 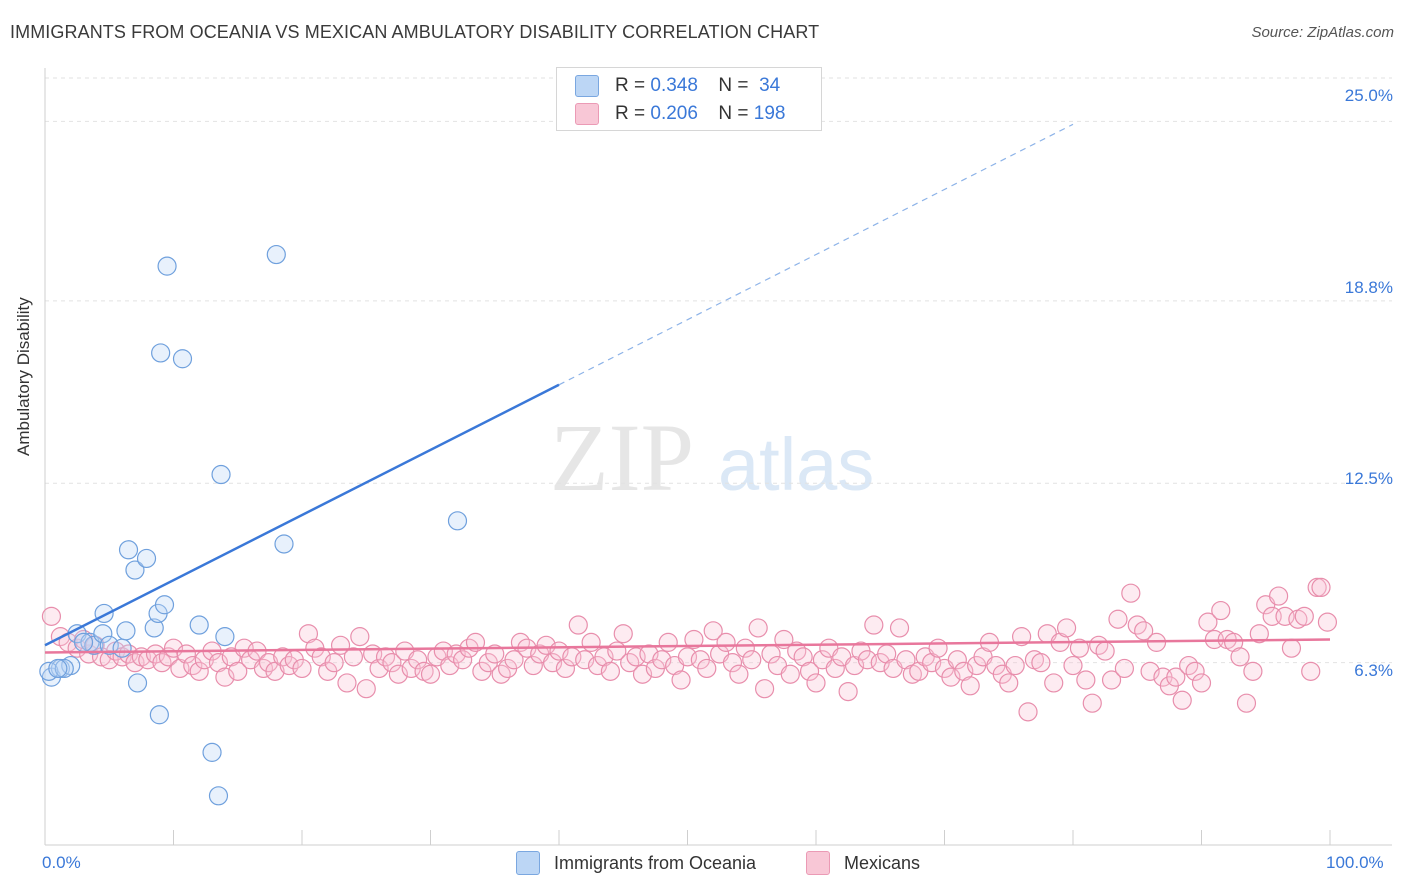 I want to click on y-tick-label: 12.5%, so click(x=1368, y=478).